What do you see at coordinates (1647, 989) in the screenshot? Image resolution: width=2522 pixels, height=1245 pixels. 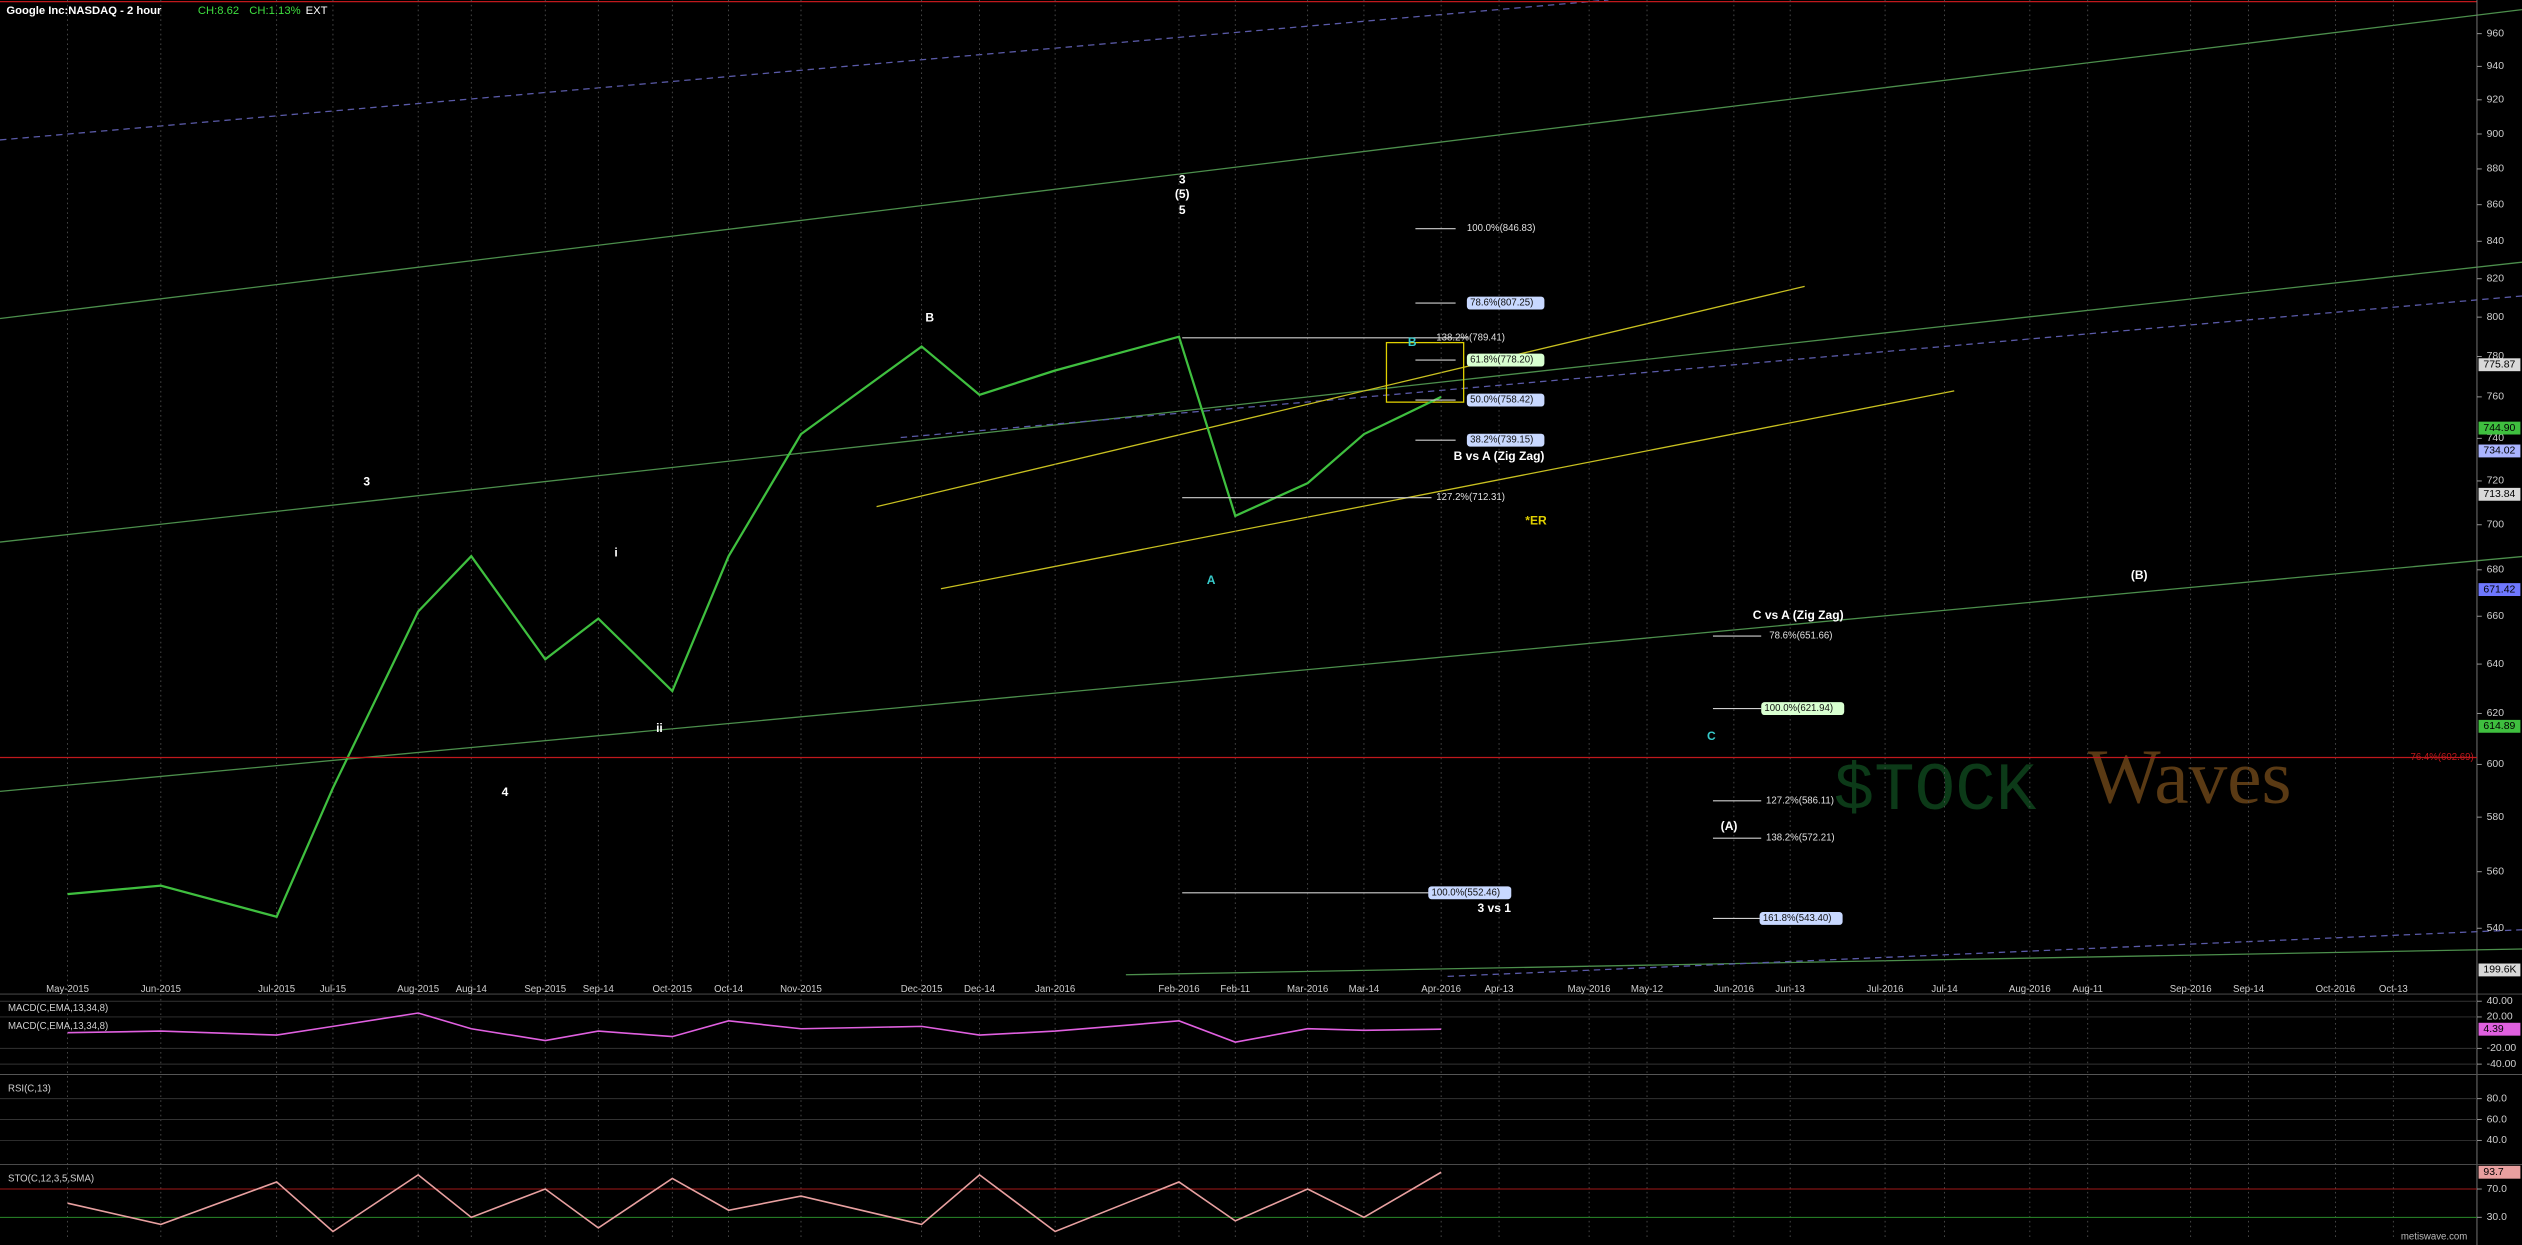 I see `x-tick-label: May-12` at bounding box center [1647, 989].